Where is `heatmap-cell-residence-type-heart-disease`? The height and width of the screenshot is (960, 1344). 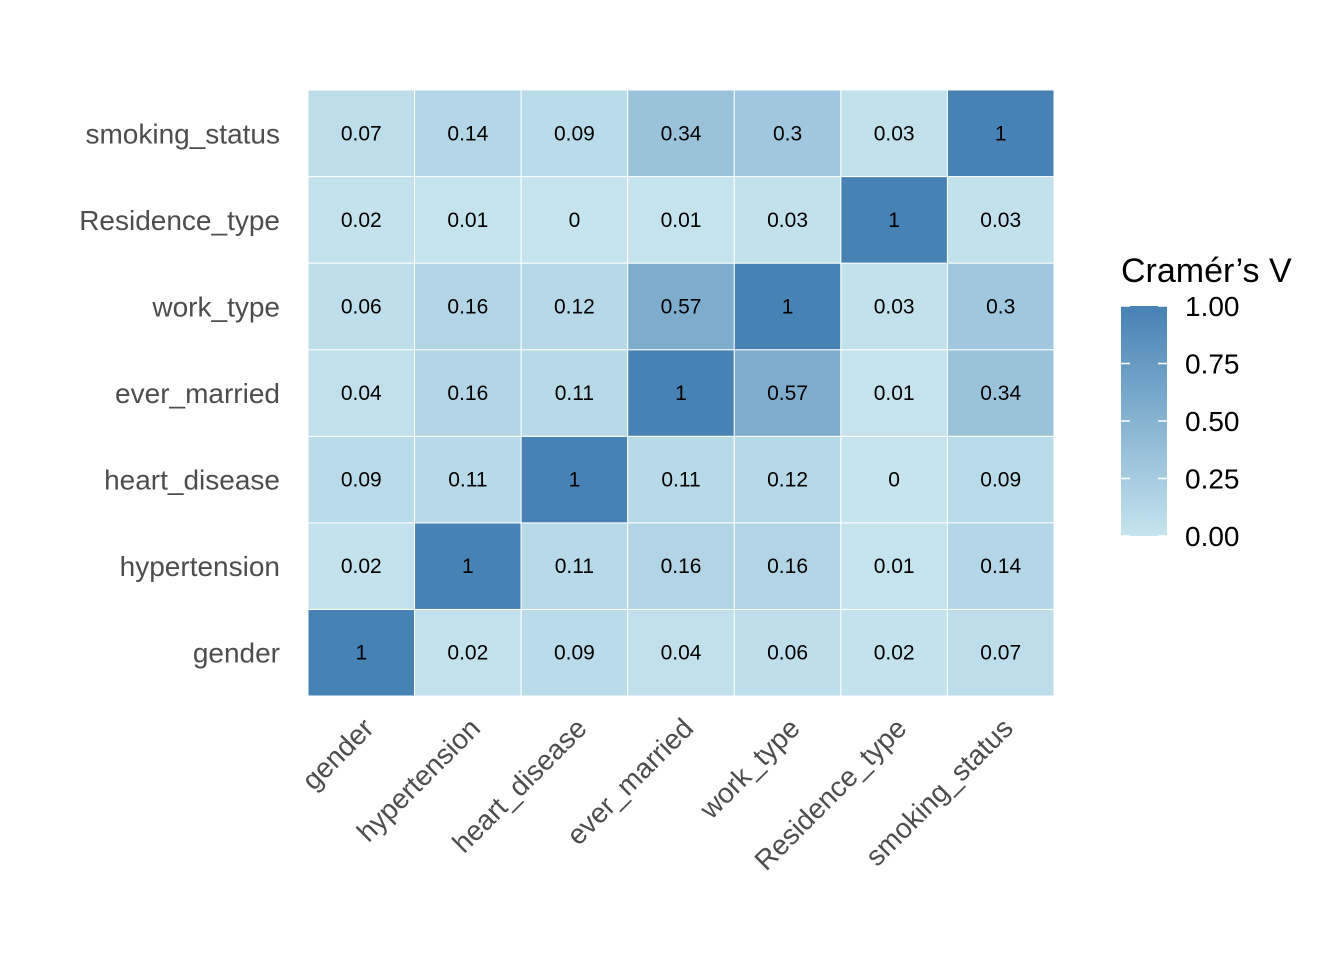
heatmap-cell-residence-type-heart-disease is located at coordinates (574, 220).